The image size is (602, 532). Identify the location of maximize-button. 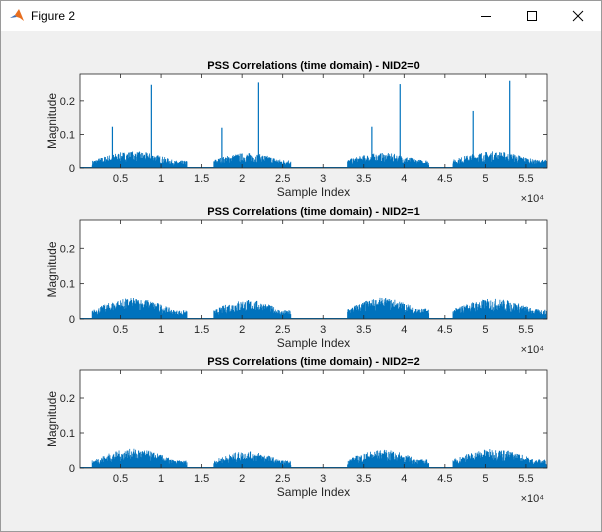
(532, 16).